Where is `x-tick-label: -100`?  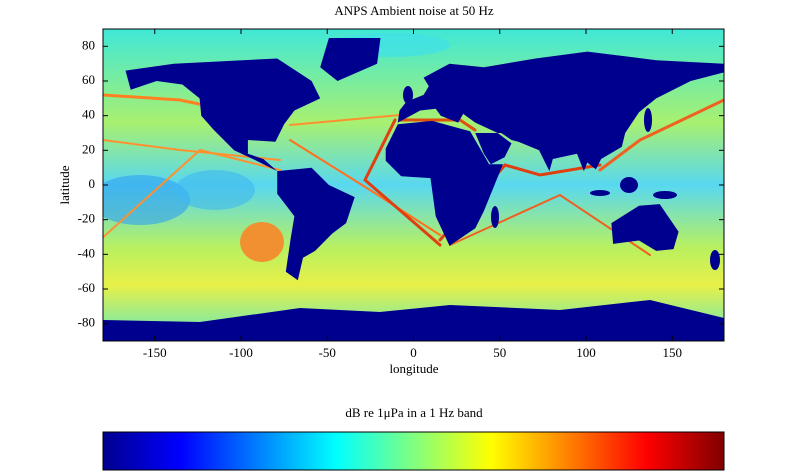
x-tick-label: -100 is located at coordinates (241, 352).